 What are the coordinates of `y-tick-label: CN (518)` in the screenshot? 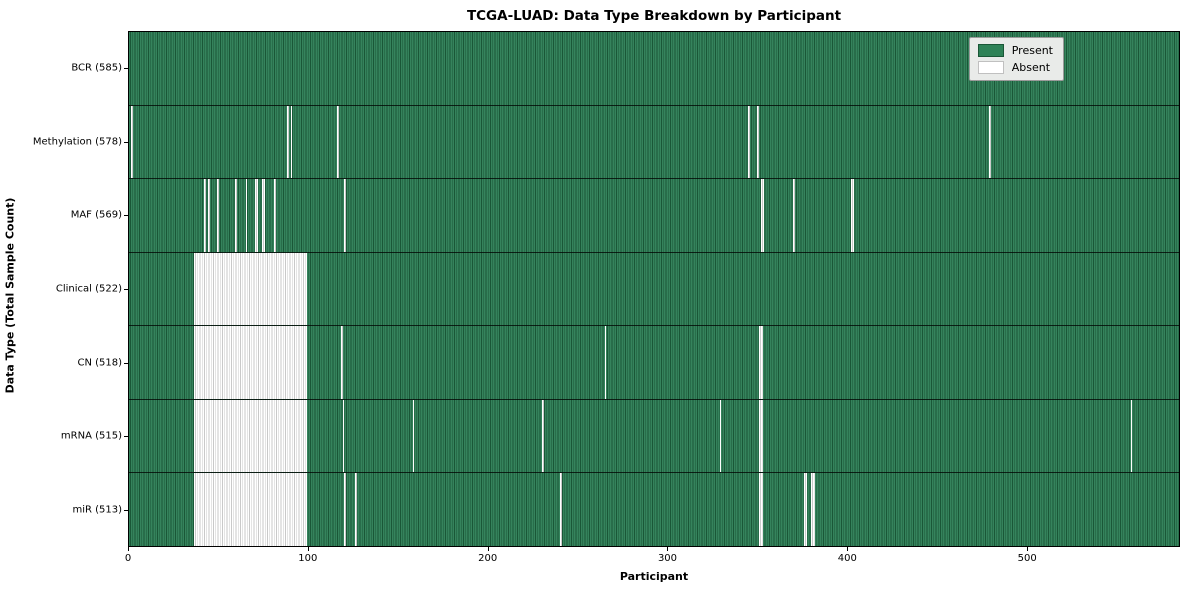 It's located at (99, 363).